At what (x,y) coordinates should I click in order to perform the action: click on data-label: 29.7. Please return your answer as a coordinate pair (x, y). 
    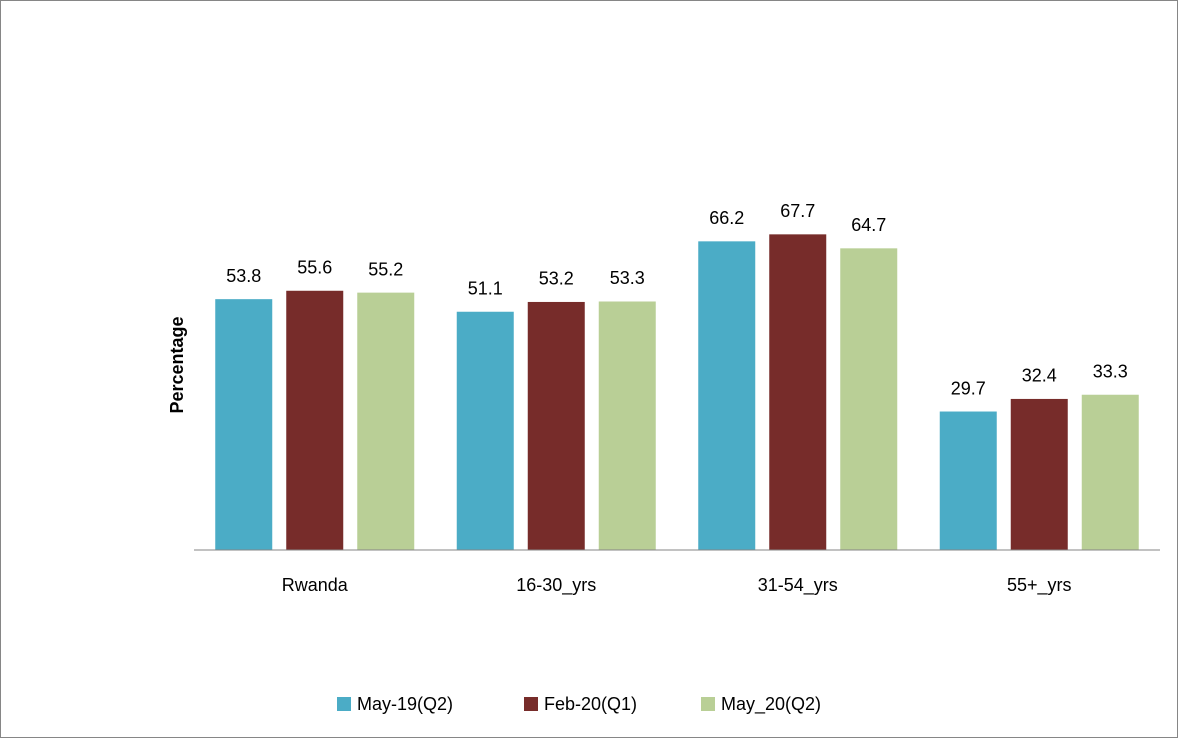
    Looking at the image, I should click on (968, 388).